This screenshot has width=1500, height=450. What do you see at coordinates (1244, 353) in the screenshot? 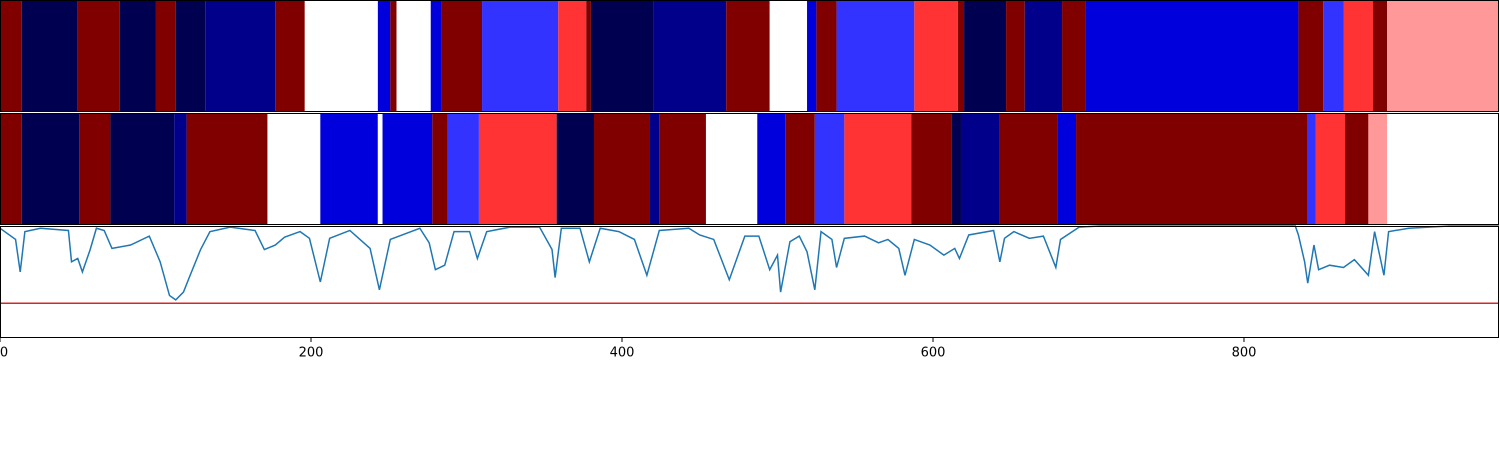
I see `x-tick-label: 800` at bounding box center [1244, 353].